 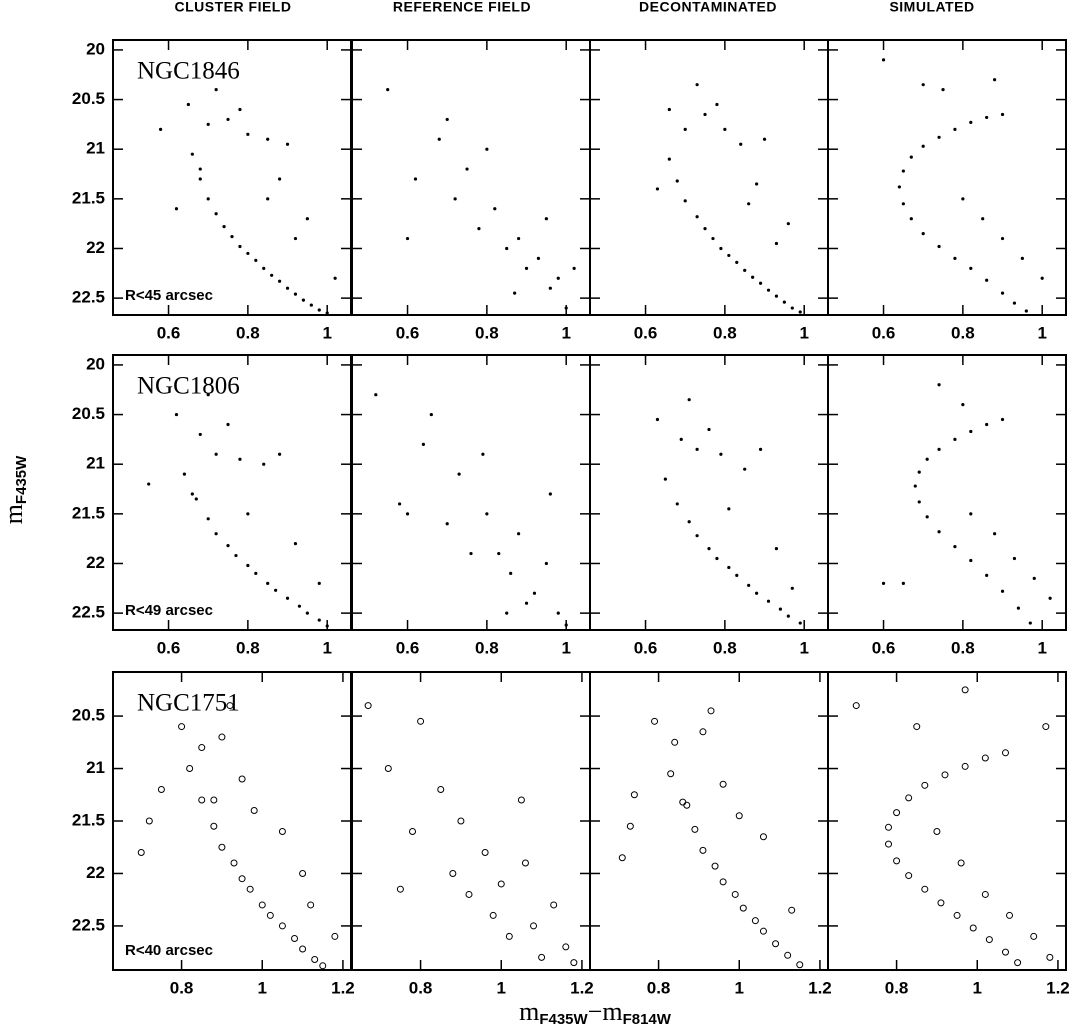 I want to click on y-tick-label: 20.5, so click(x=88, y=715).